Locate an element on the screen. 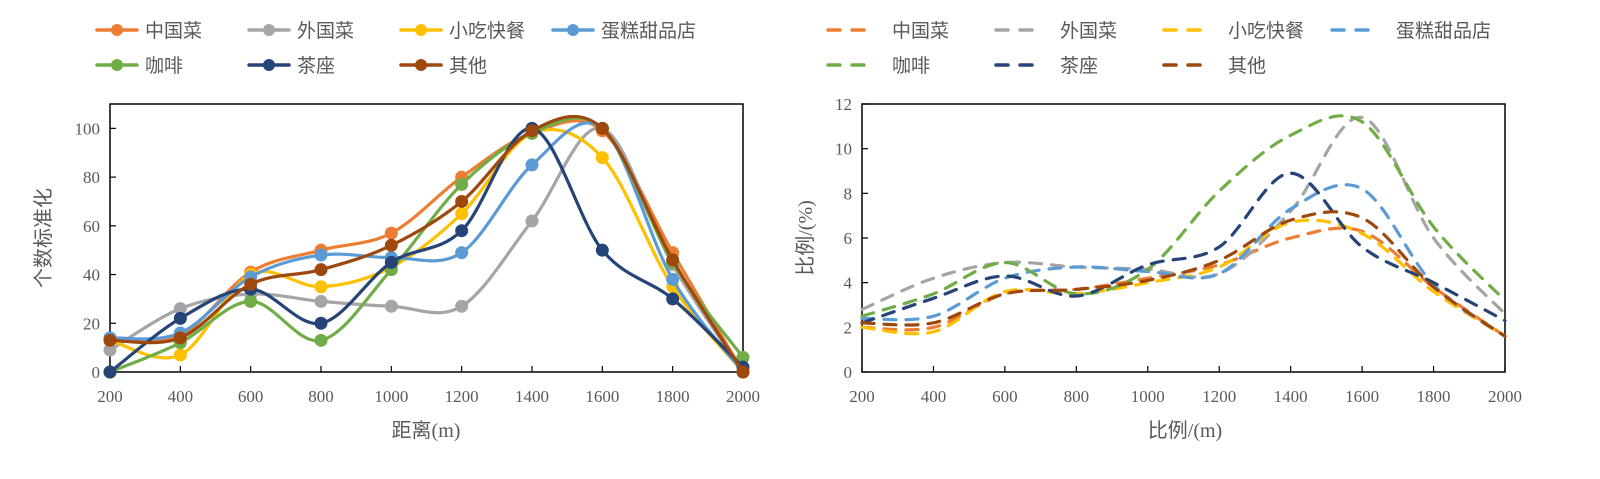  legend-label: 外国菜 is located at coordinates (325, 31).